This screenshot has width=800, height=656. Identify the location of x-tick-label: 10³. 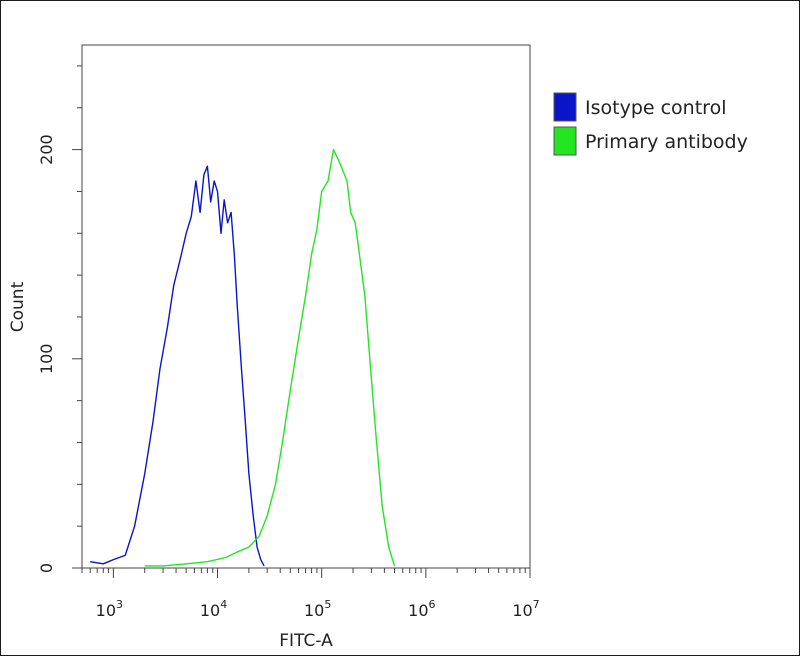
(109, 609).